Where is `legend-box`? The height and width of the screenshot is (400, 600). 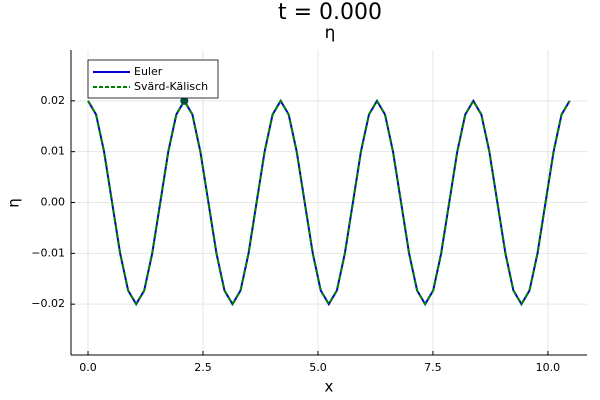 legend-box is located at coordinates (153, 79).